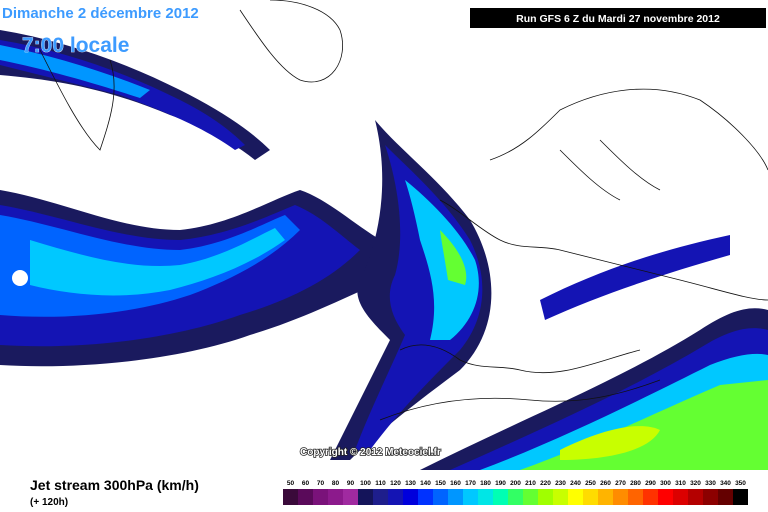 The image size is (768, 512). Describe the element at coordinates (306, 483) in the screenshot. I see `legend-label: 60` at that location.